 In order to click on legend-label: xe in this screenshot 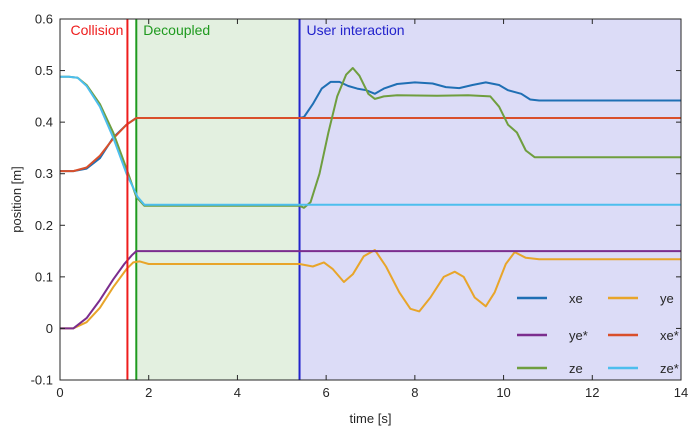, I will do `click(576, 298)`.